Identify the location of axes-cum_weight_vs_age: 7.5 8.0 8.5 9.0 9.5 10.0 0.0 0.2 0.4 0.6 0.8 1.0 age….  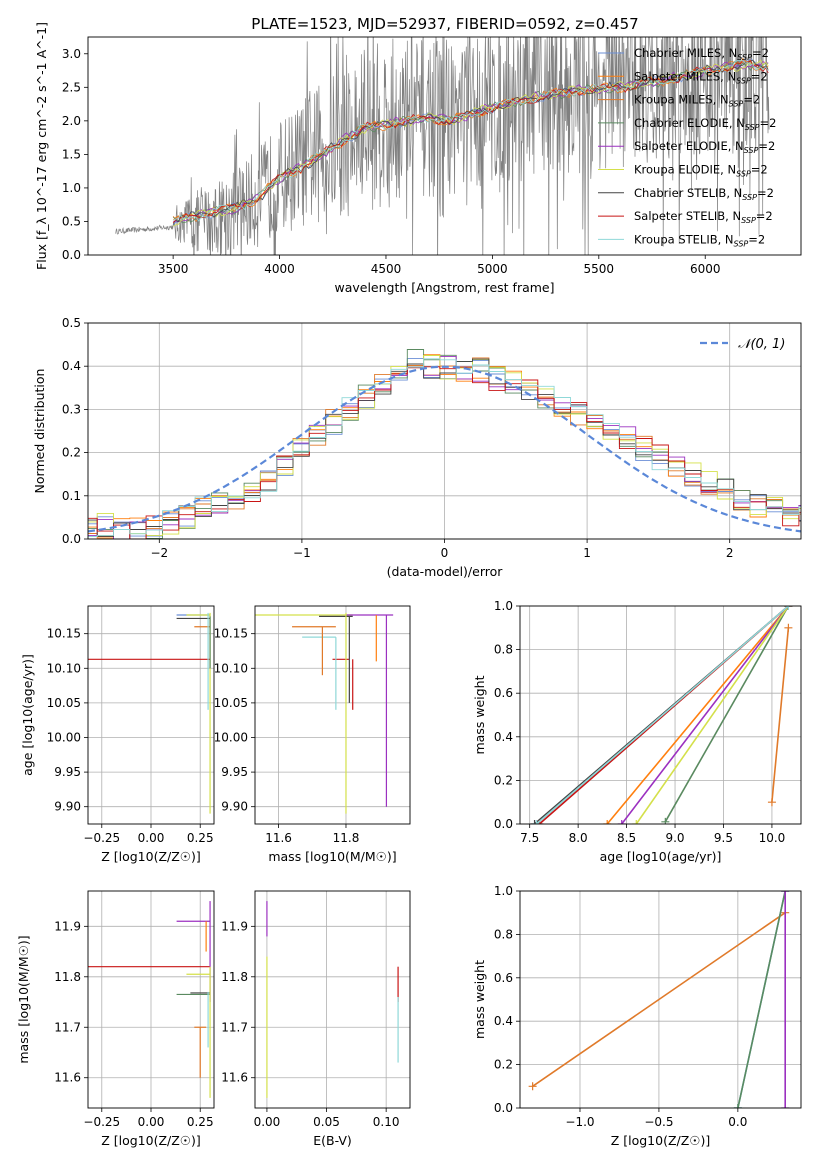
(637, 731).